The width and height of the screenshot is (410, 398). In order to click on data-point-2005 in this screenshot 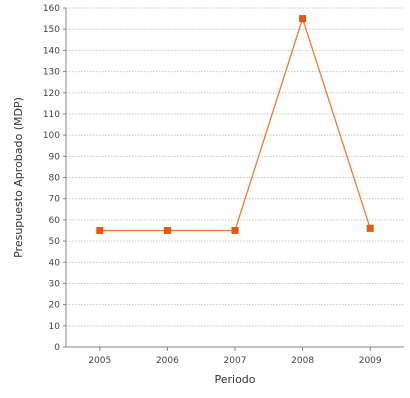, I will do `click(100, 230)`.